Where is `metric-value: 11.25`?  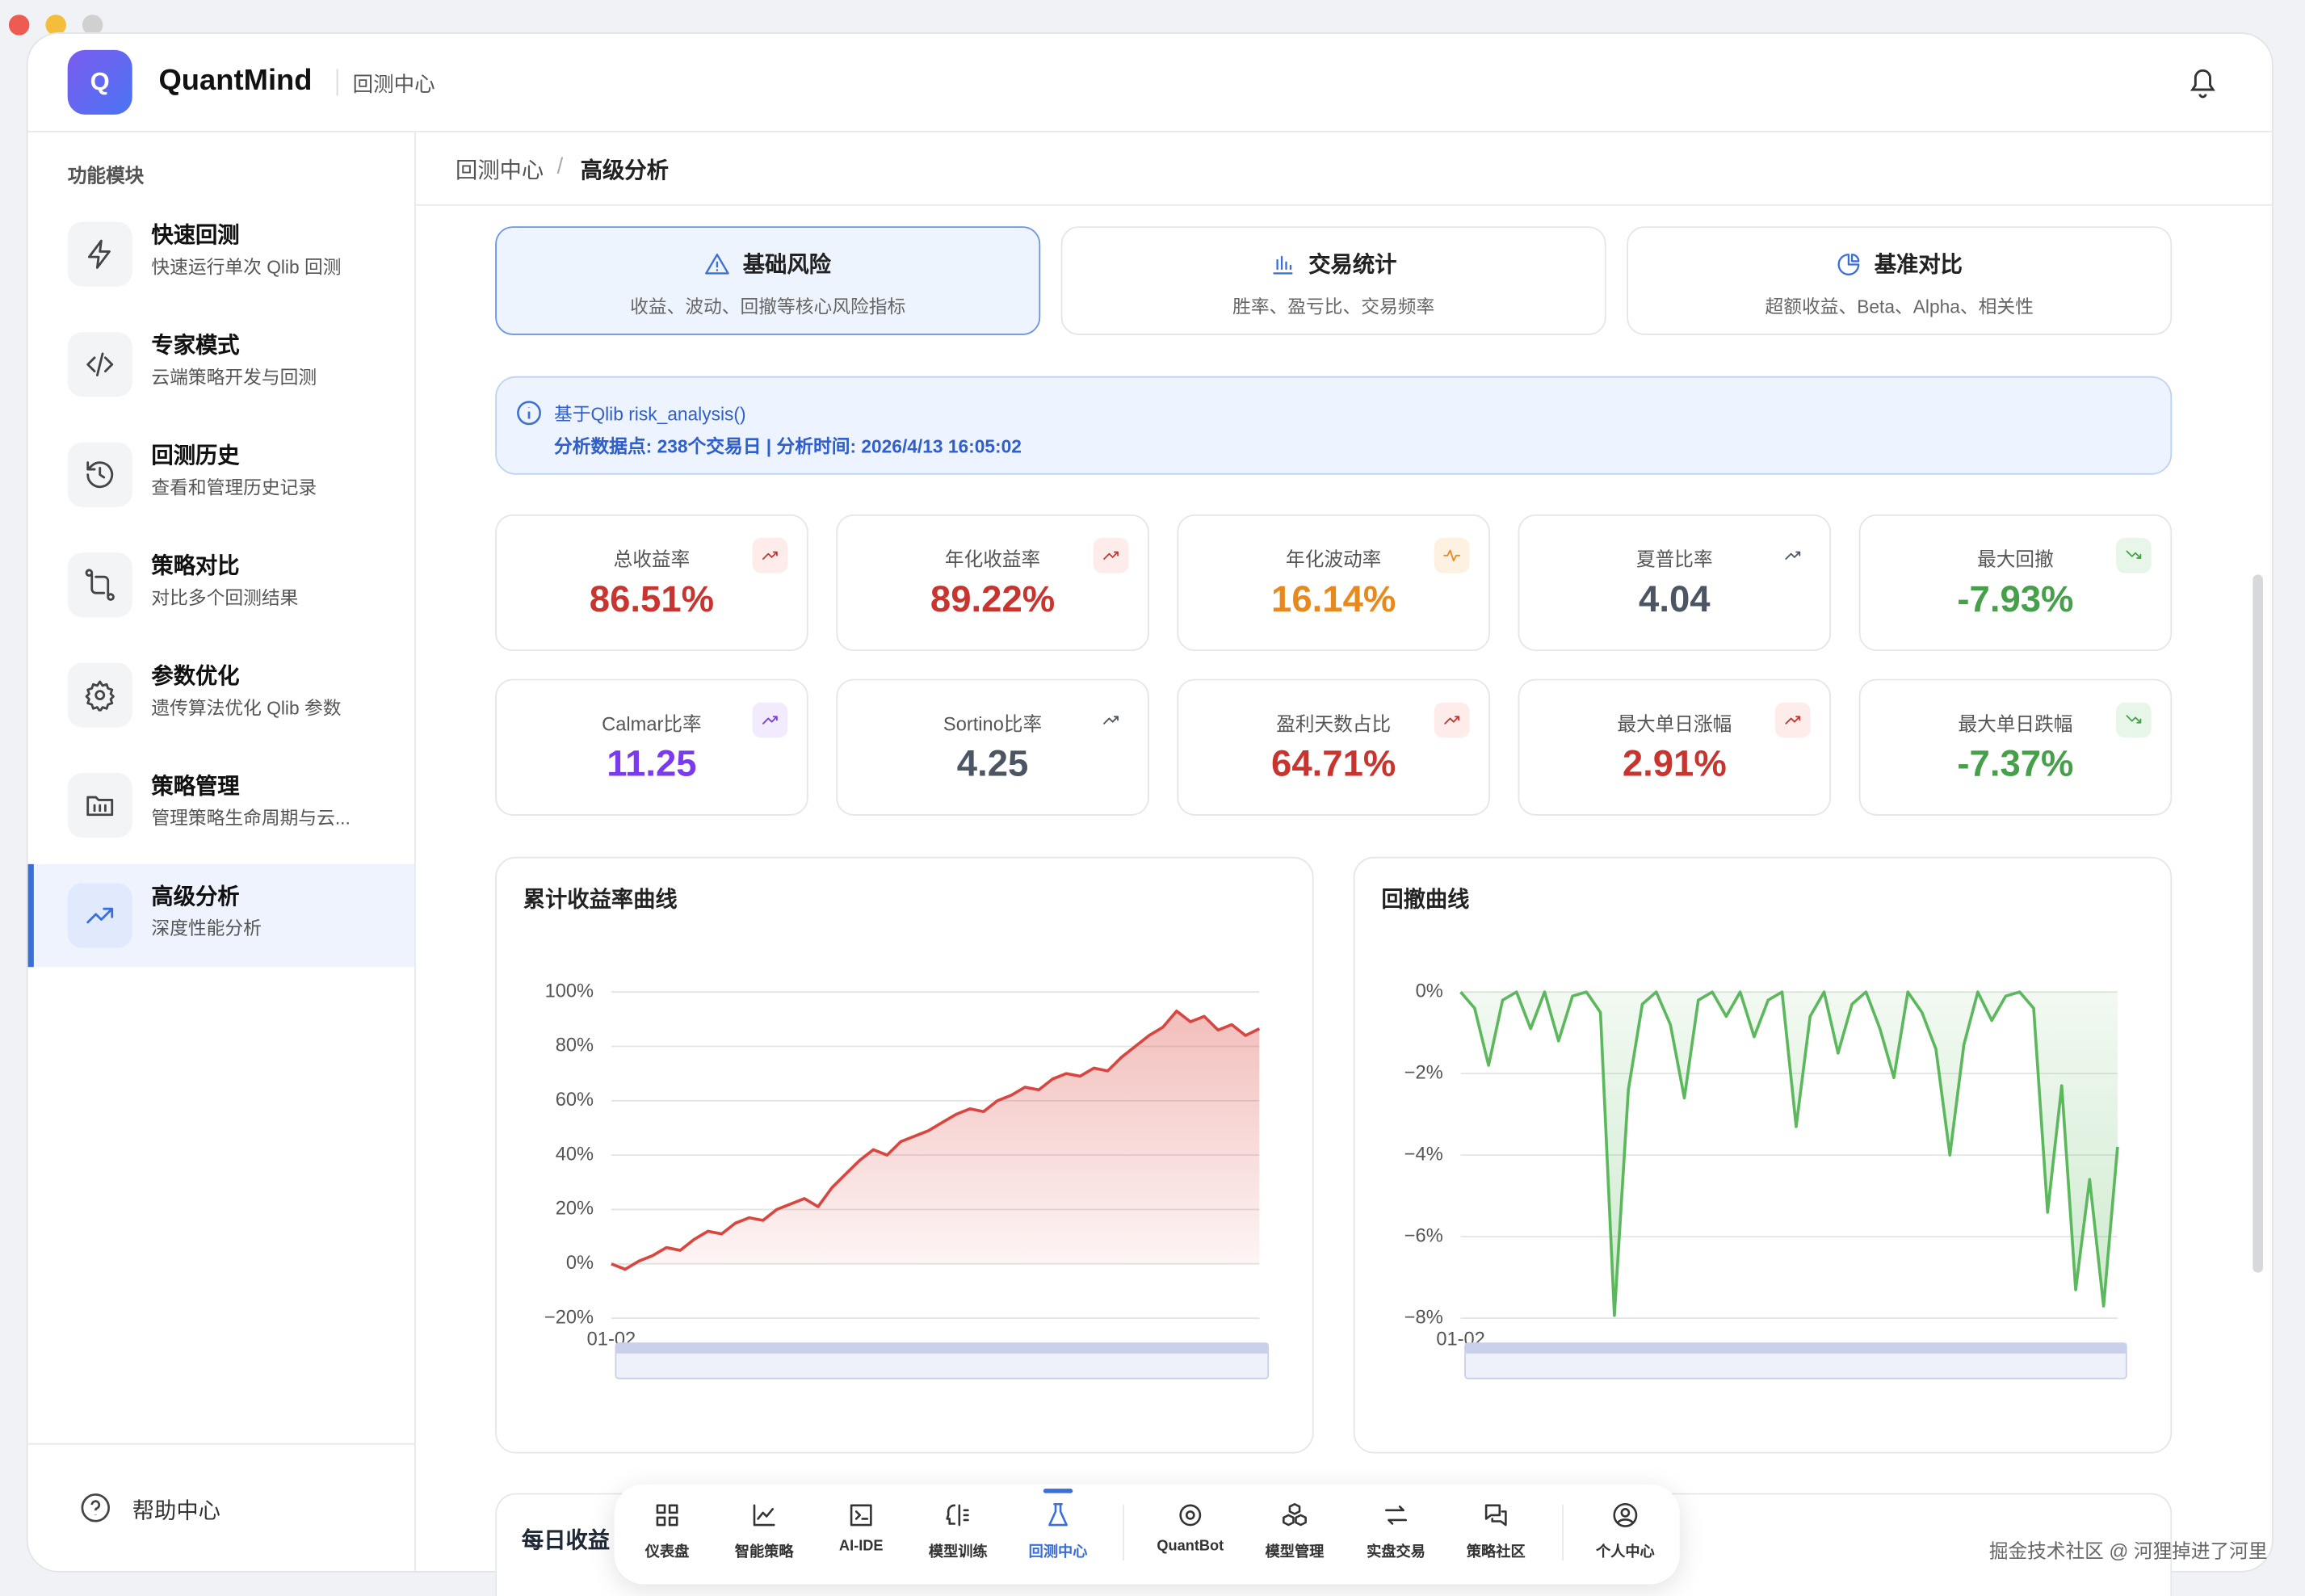
metric-value: 11.25 is located at coordinates (652, 764).